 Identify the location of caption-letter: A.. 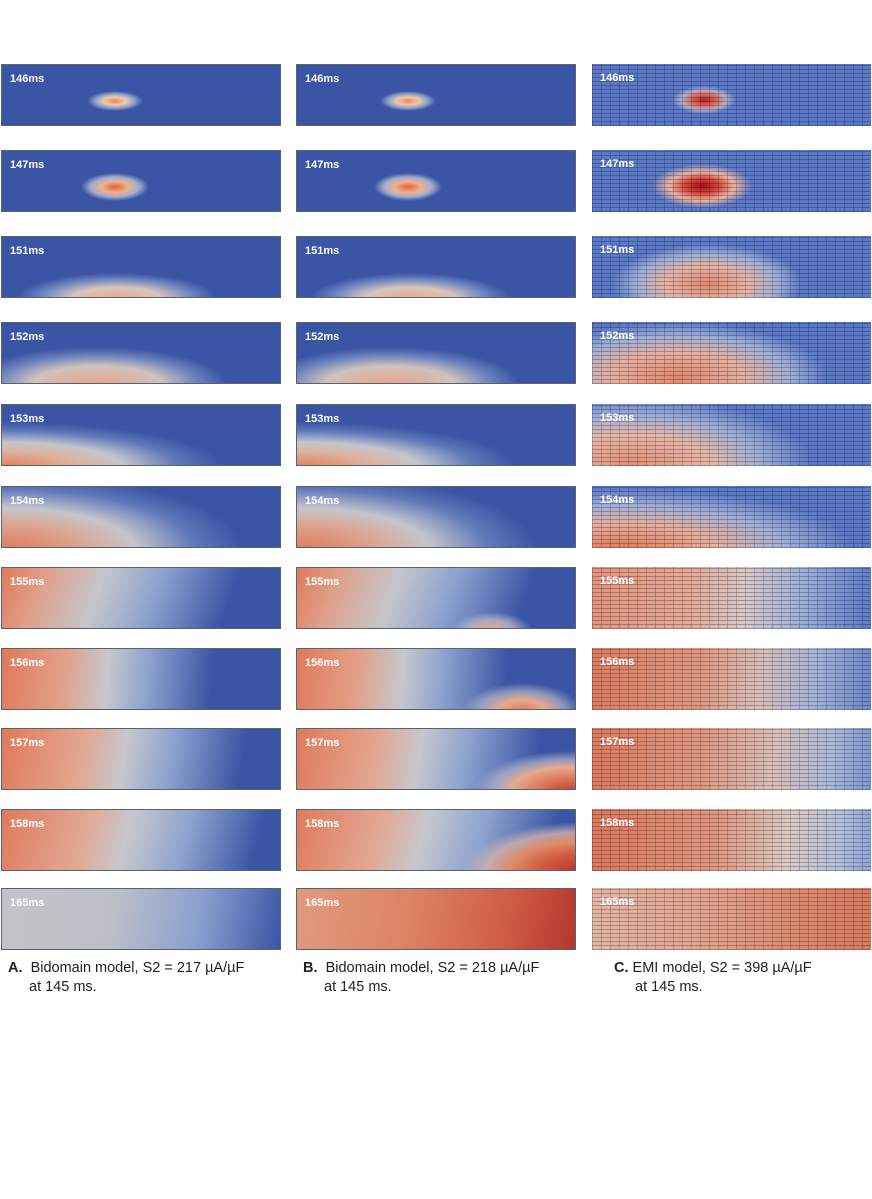
(15, 968).